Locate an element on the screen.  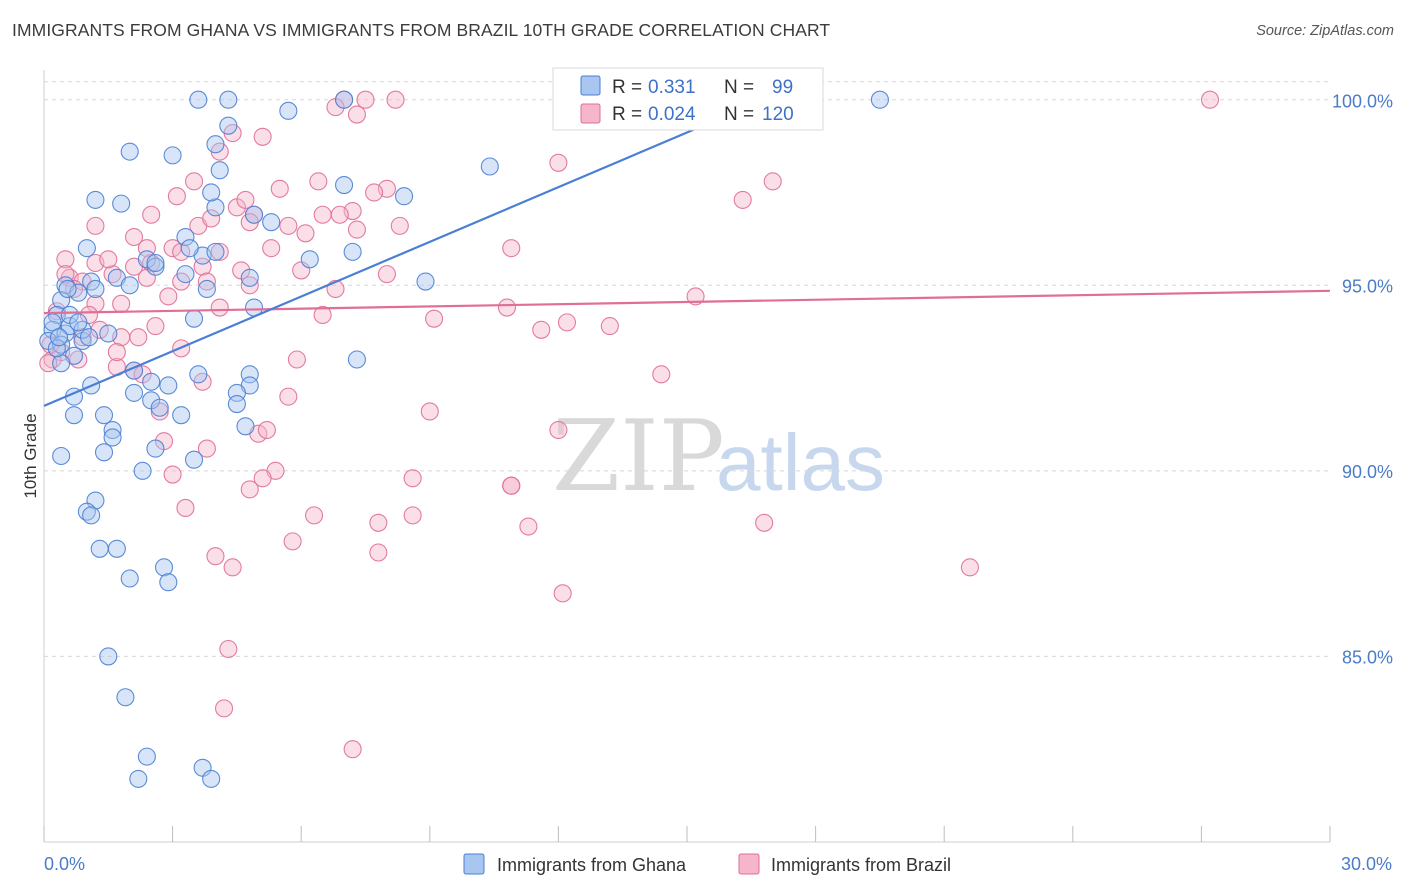
source-credit: Source: ZipAtlas.com is located at coordinates (1325, 31).